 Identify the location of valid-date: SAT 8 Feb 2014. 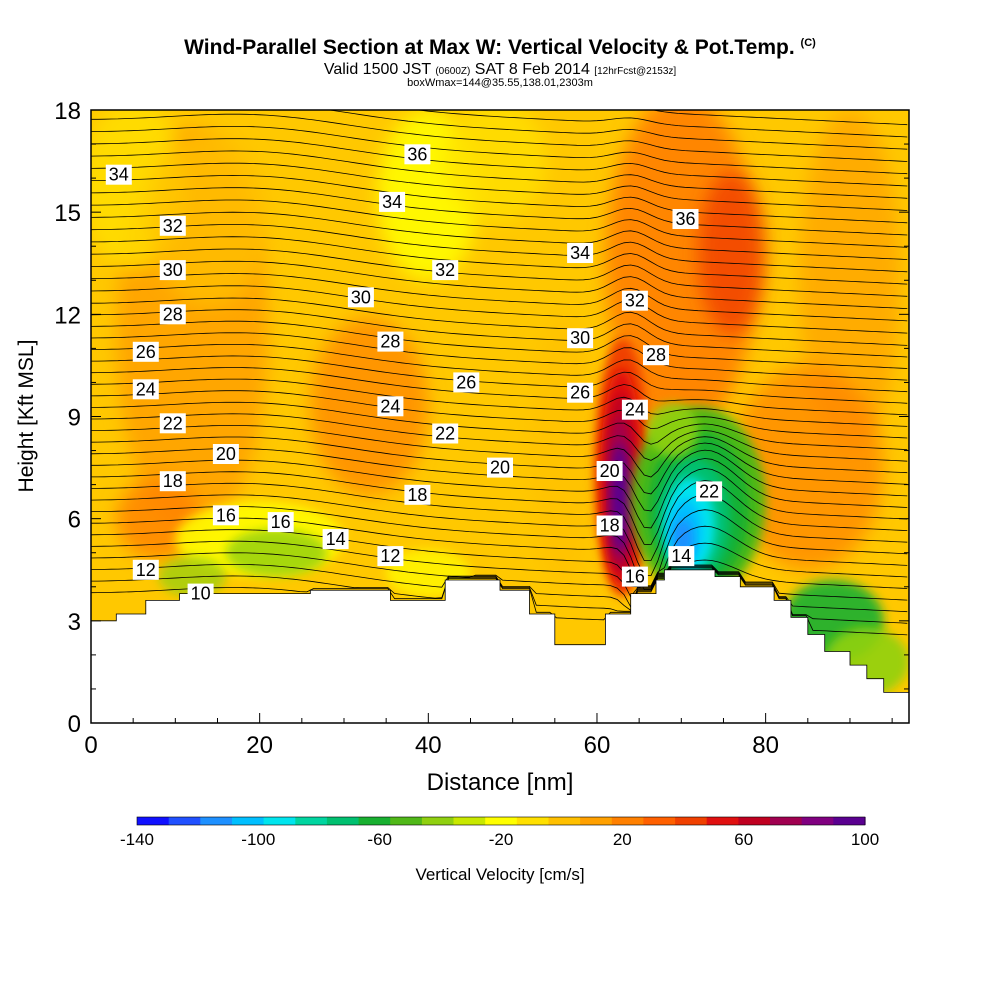
(532, 69).